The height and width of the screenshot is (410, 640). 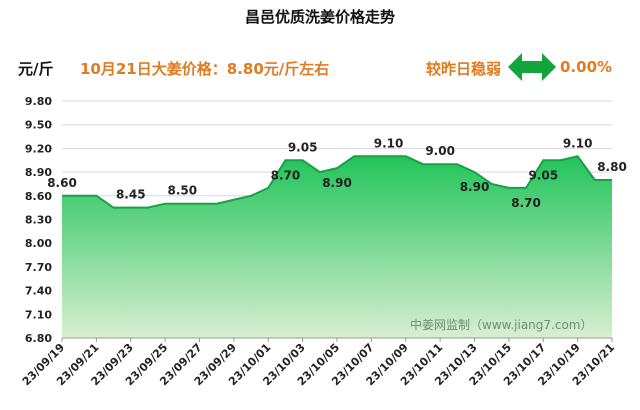 I want to click on data-label: 8.60, so click(x=62, y=183).